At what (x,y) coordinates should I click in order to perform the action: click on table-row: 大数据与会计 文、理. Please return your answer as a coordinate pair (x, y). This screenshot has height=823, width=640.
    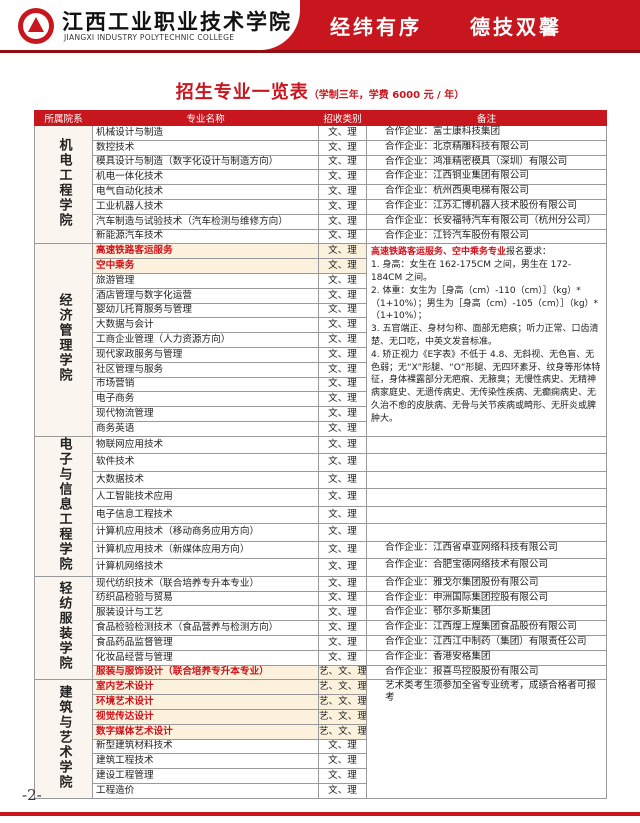
    Looking at the image, I should click on (321, 325).